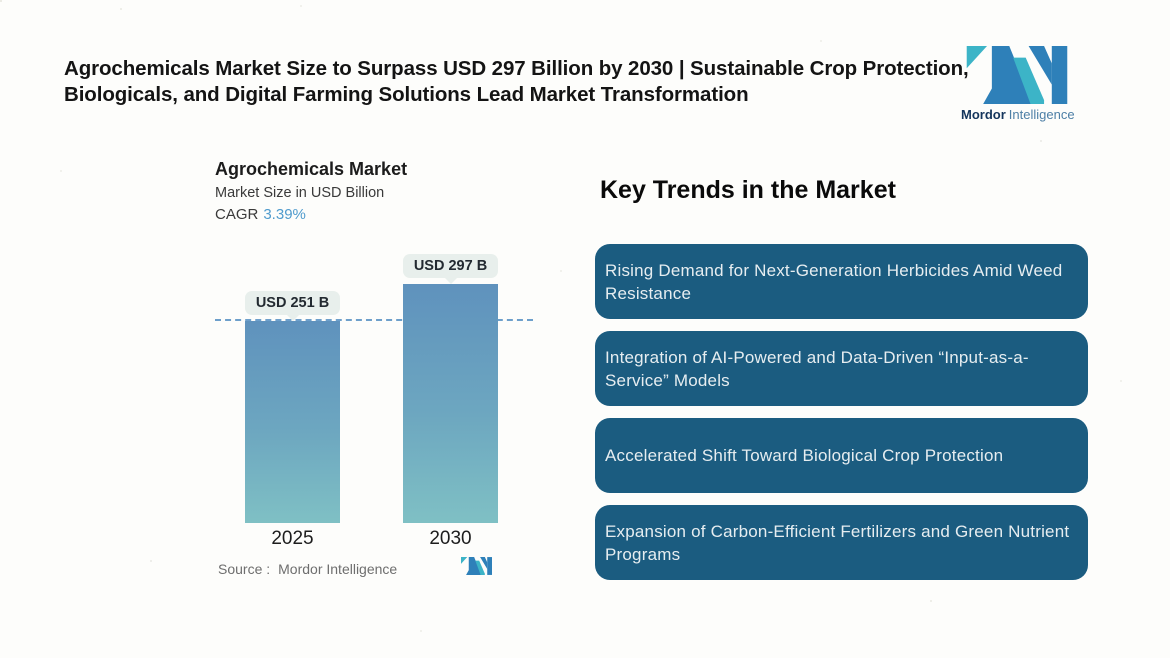 This screenshot has height=658, width=1170. I want to click on brand-name-light: Intelligence, so click(1041, 114).